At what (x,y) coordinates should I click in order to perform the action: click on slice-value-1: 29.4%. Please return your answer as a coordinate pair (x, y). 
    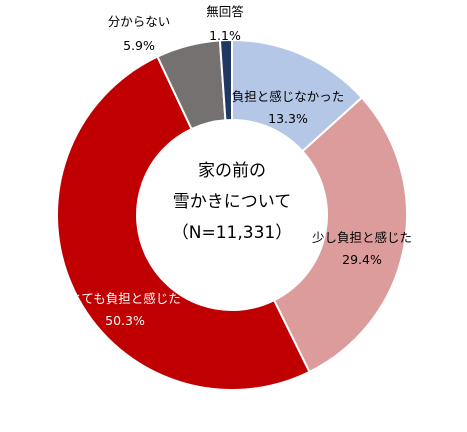
    Looking at the image, I should click on (362, 259).